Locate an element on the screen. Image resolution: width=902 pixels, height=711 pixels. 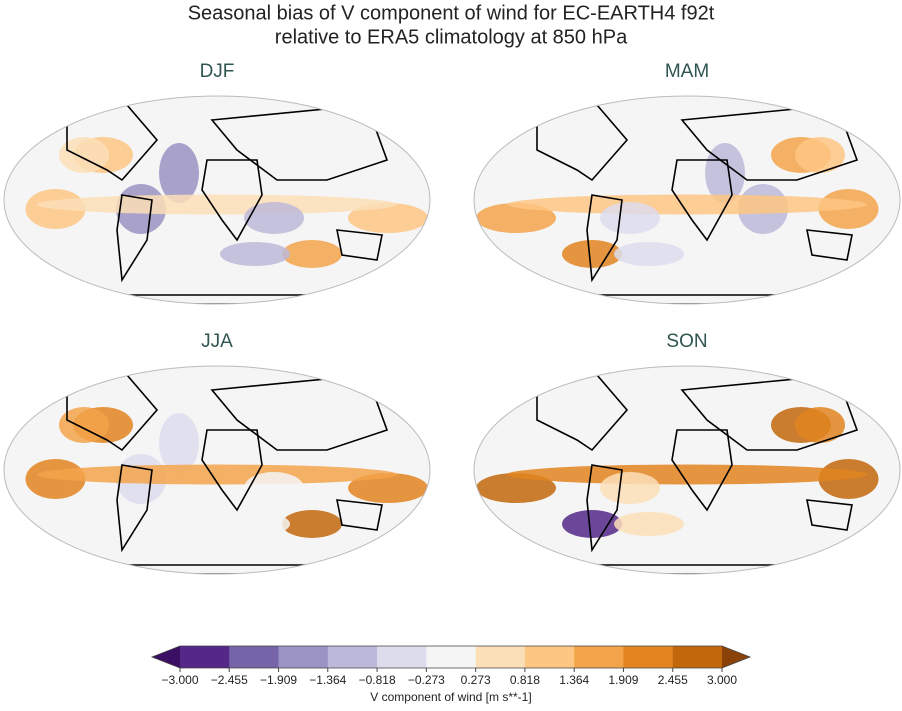
colorbar-tick-label: 1.909 is located at coordinates (623, 680).